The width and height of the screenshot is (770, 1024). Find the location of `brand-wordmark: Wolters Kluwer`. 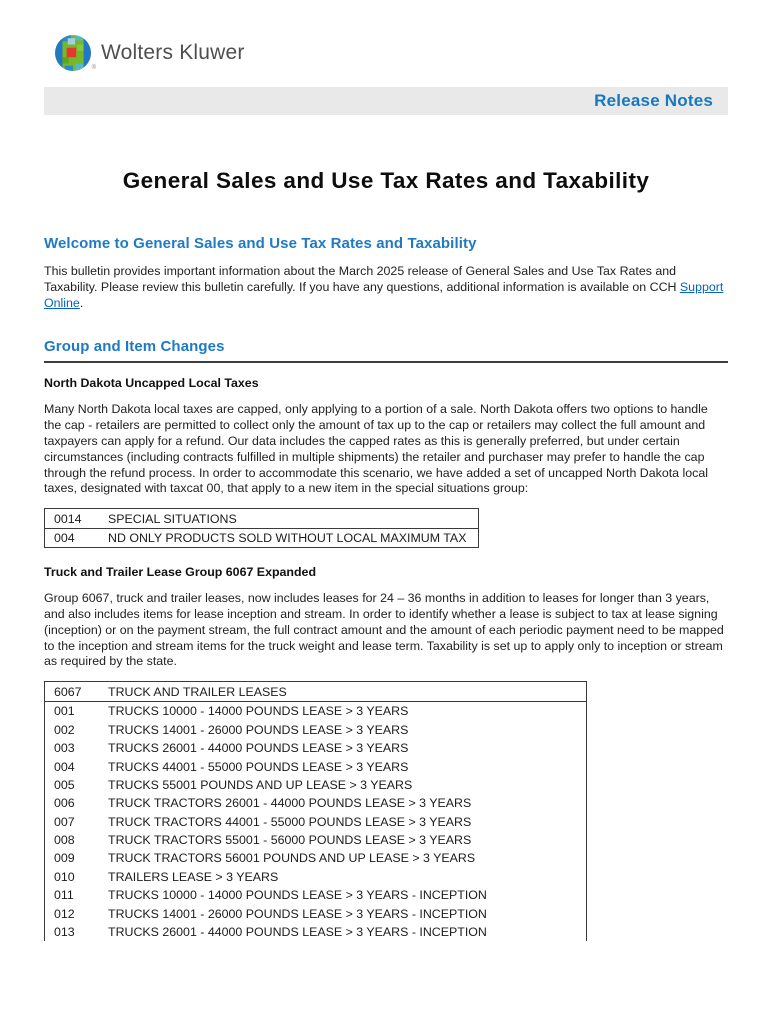

brand-wordmark: Wolters Kluwer is located at coordinates (173, 52).